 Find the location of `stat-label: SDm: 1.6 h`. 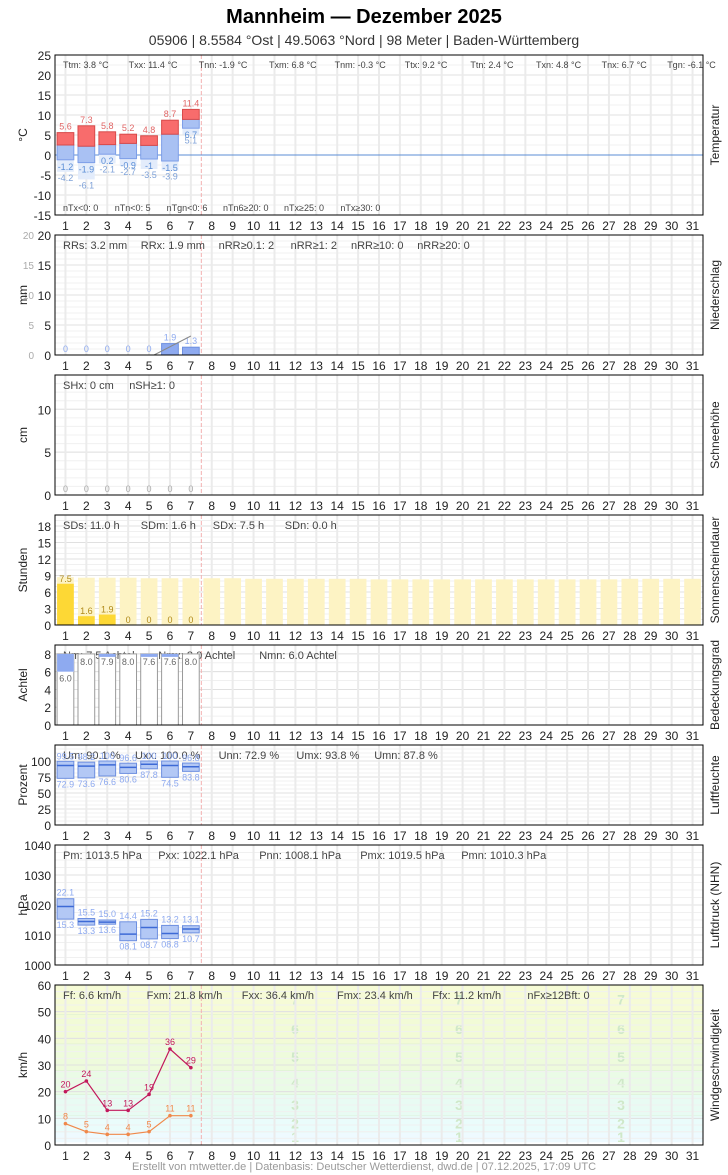

stat-label: SDm: 1.6 h is located at coordinates (168, 526).